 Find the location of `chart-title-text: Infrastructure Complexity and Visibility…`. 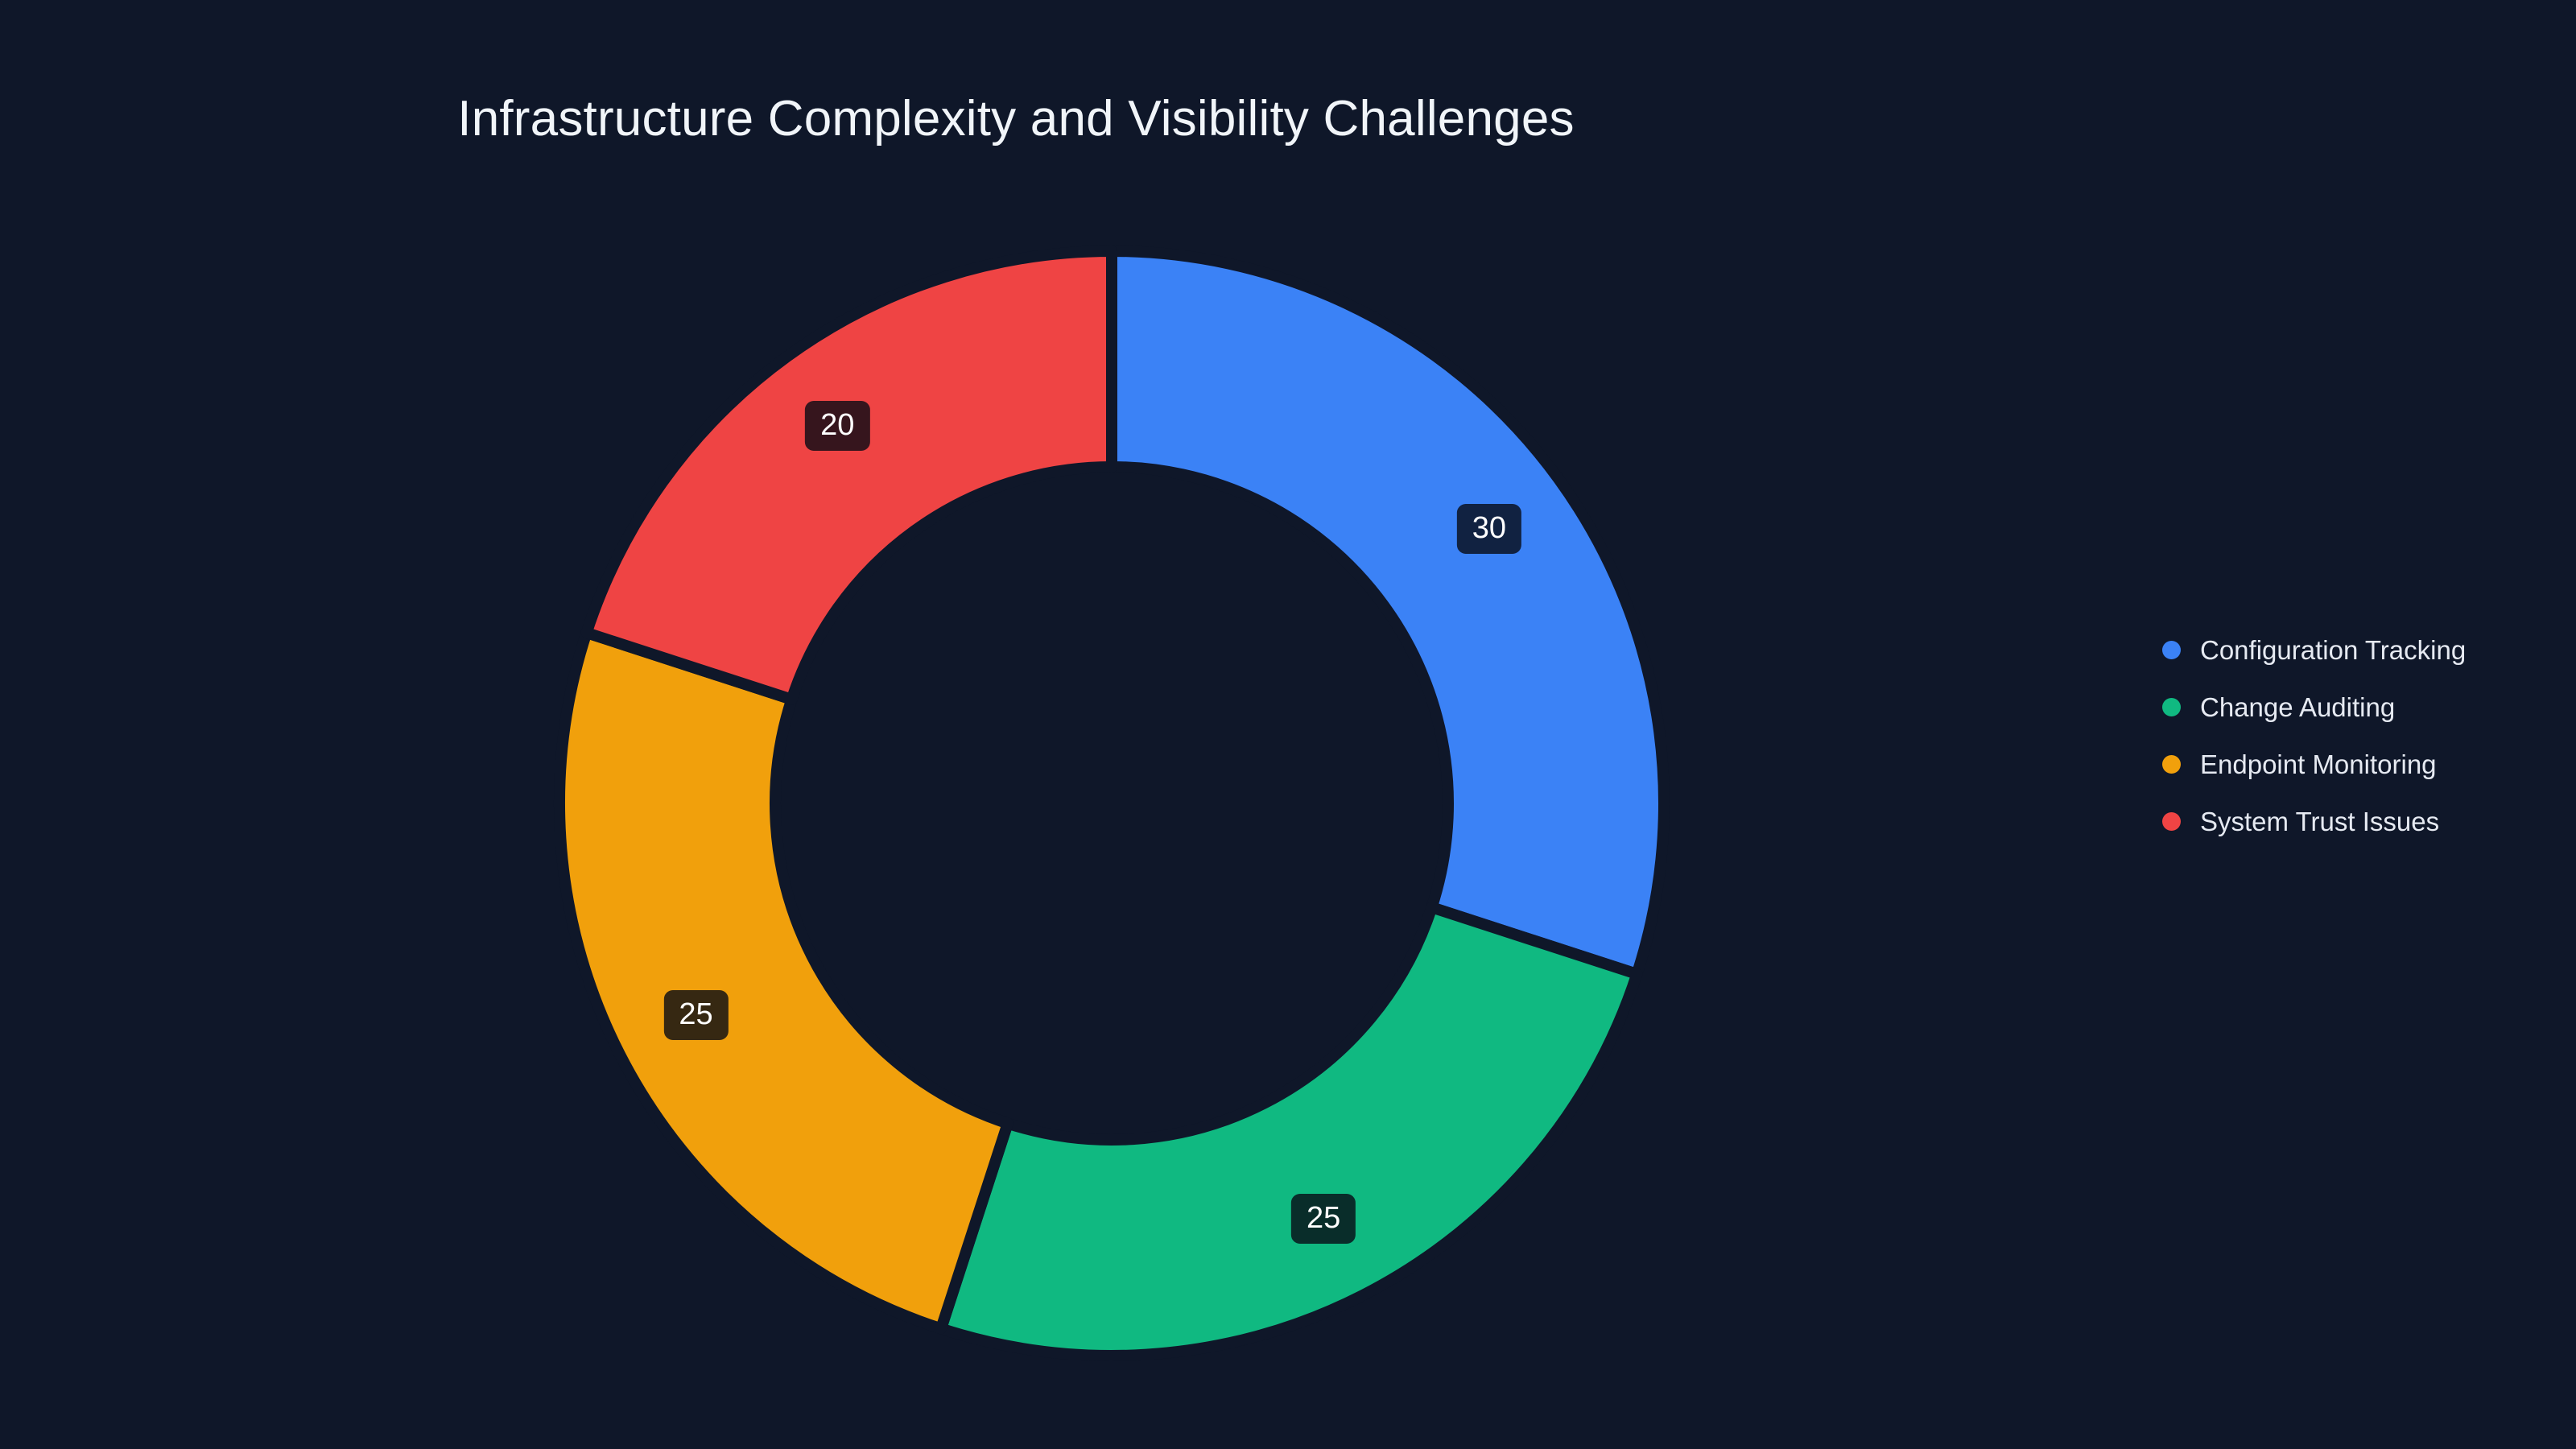

chart-title-text: Infrastructure Complexity and Visibility… is located at coordinates (1016, 119).